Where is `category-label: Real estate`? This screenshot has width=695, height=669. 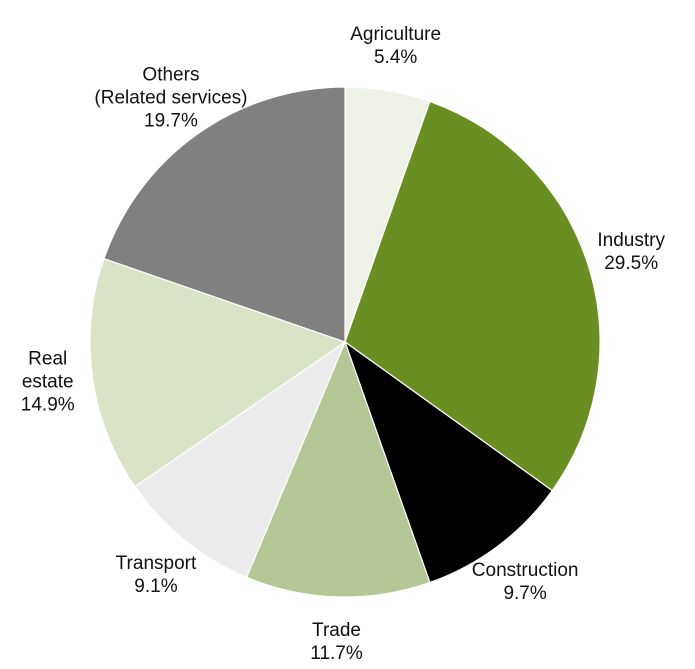
category-label: Real estate is located at coordinates (47, 370).